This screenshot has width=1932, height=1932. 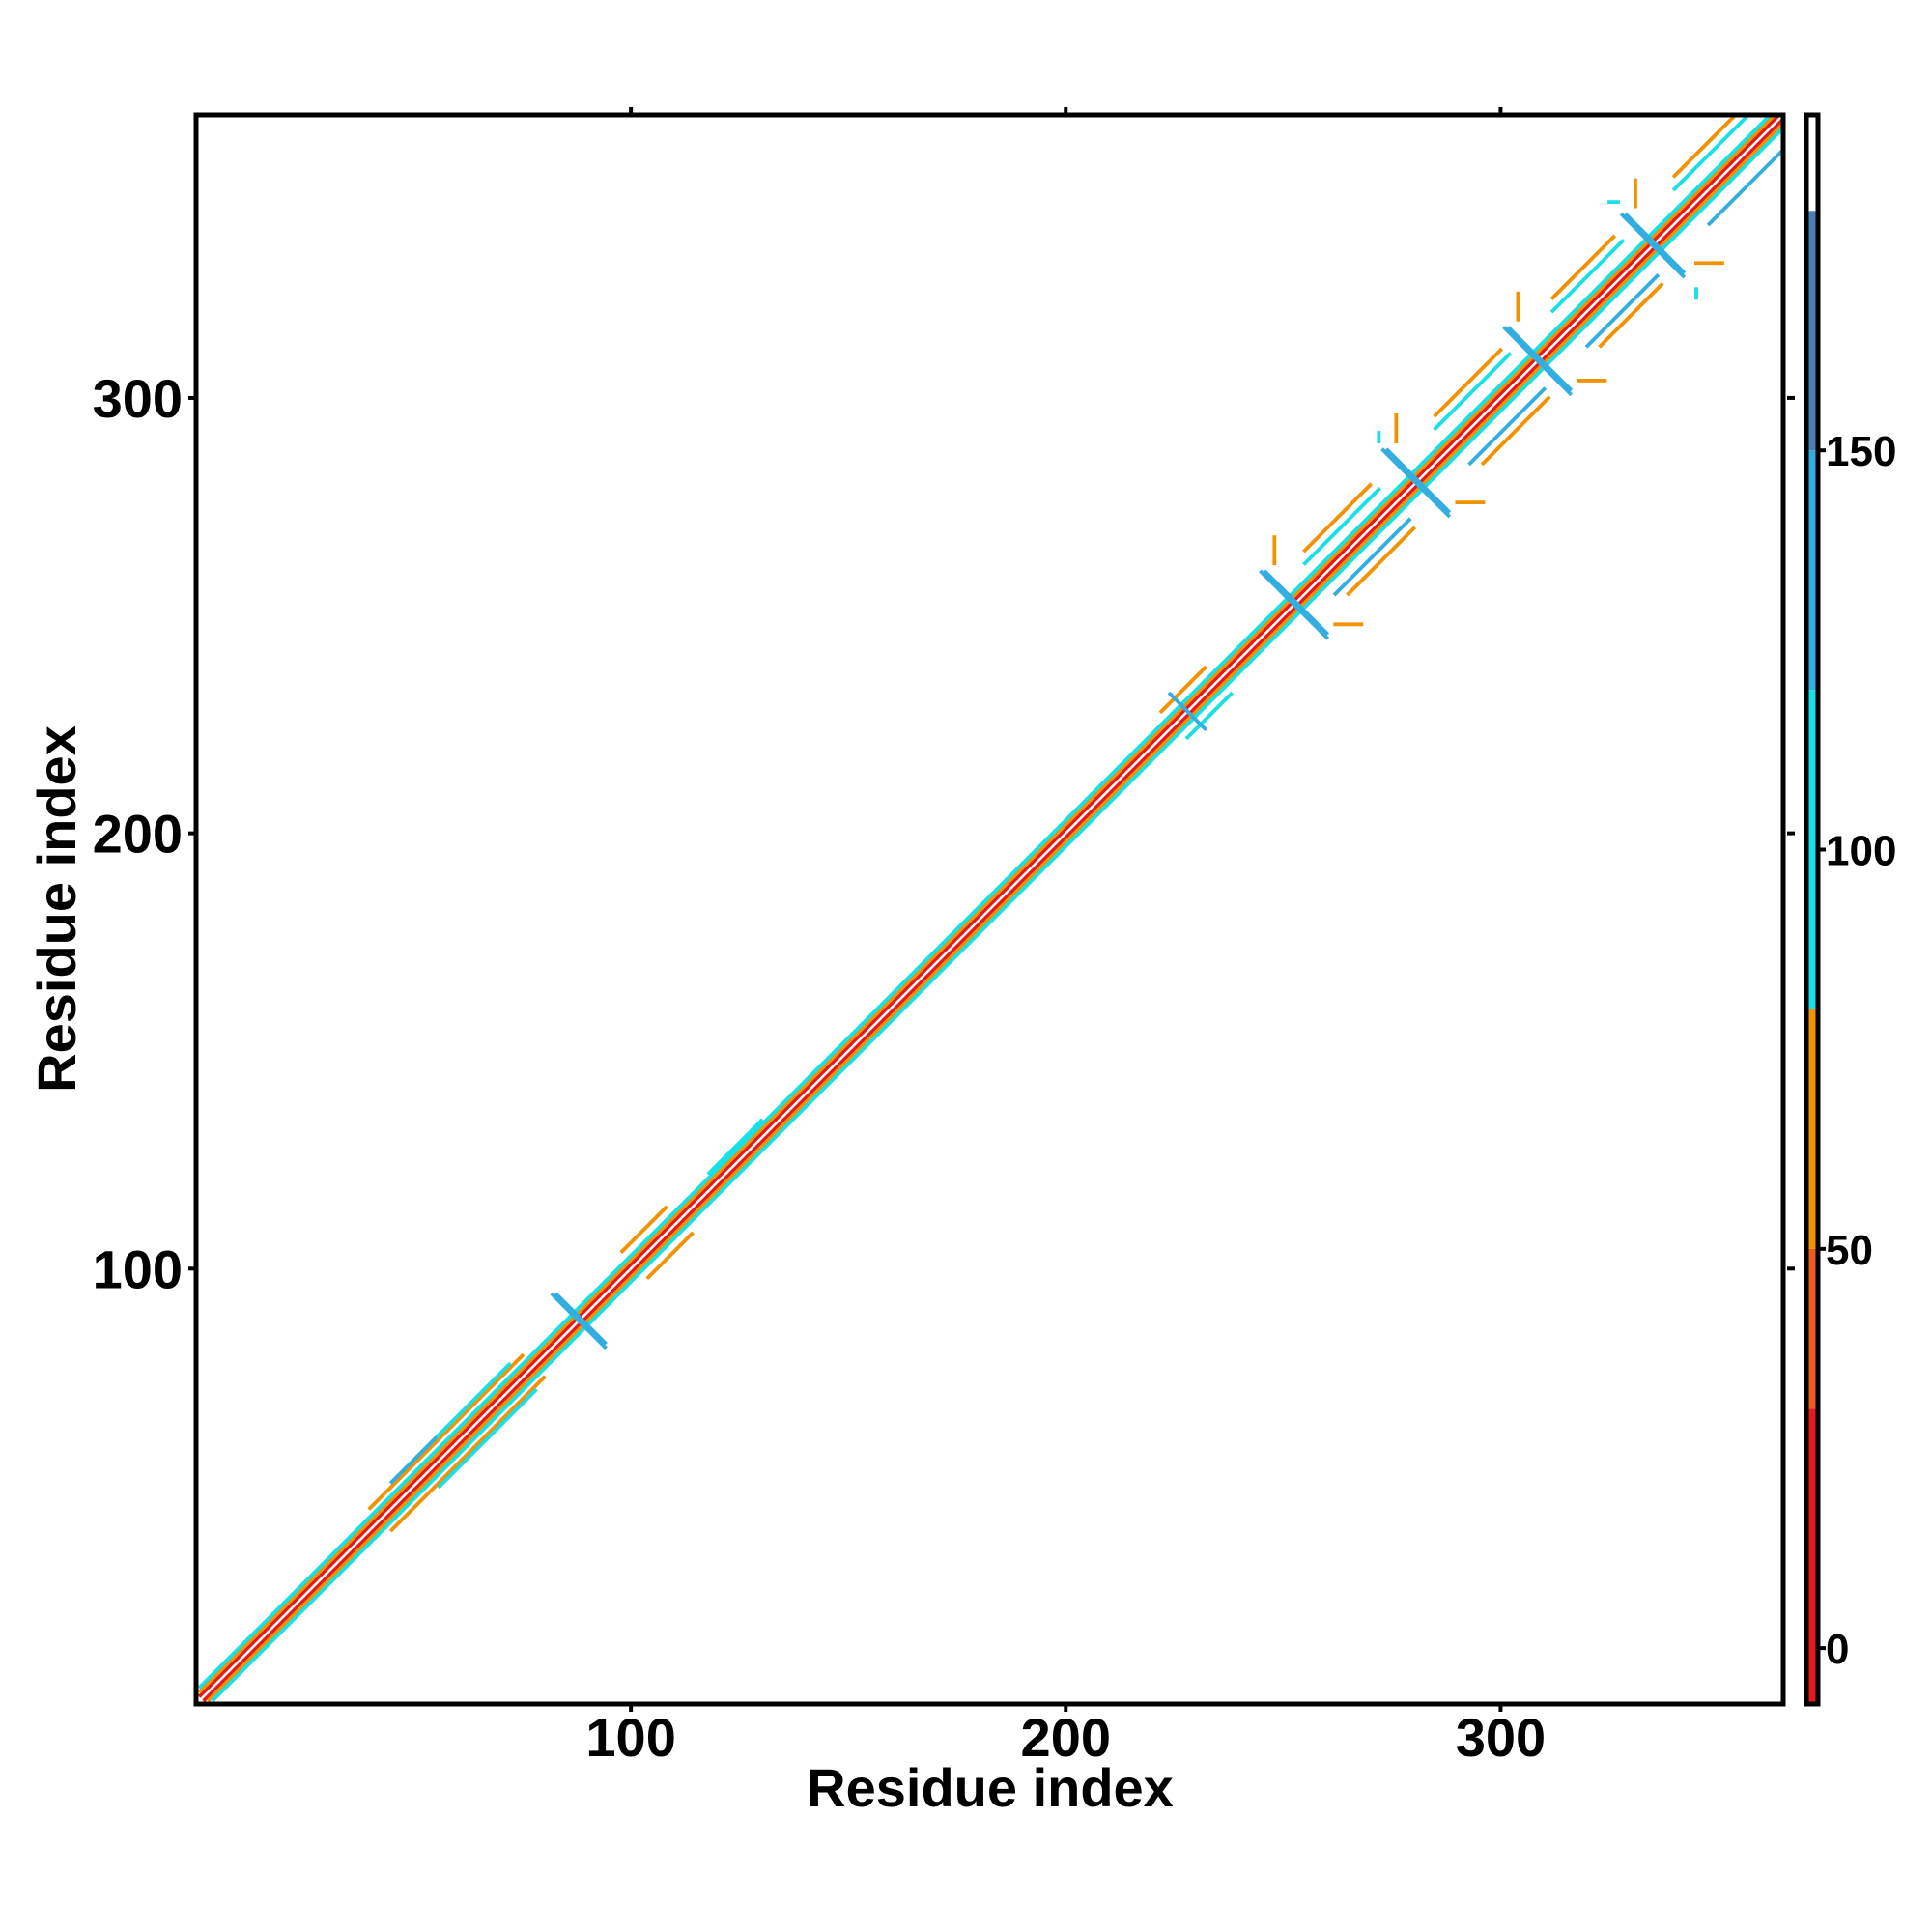 What do you see at coordinates (138, 834) in the screenshot?
I see `y-tick-label: 200` at bounding box center [138, 834].